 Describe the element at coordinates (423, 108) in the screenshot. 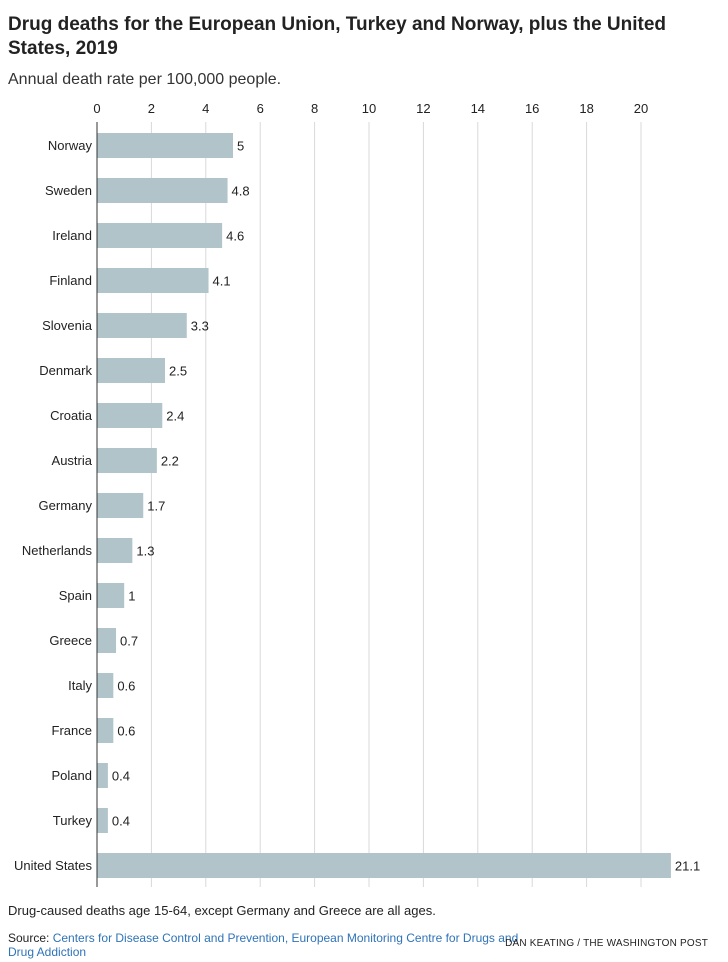

I see `x-tick-label: 12` at that location.